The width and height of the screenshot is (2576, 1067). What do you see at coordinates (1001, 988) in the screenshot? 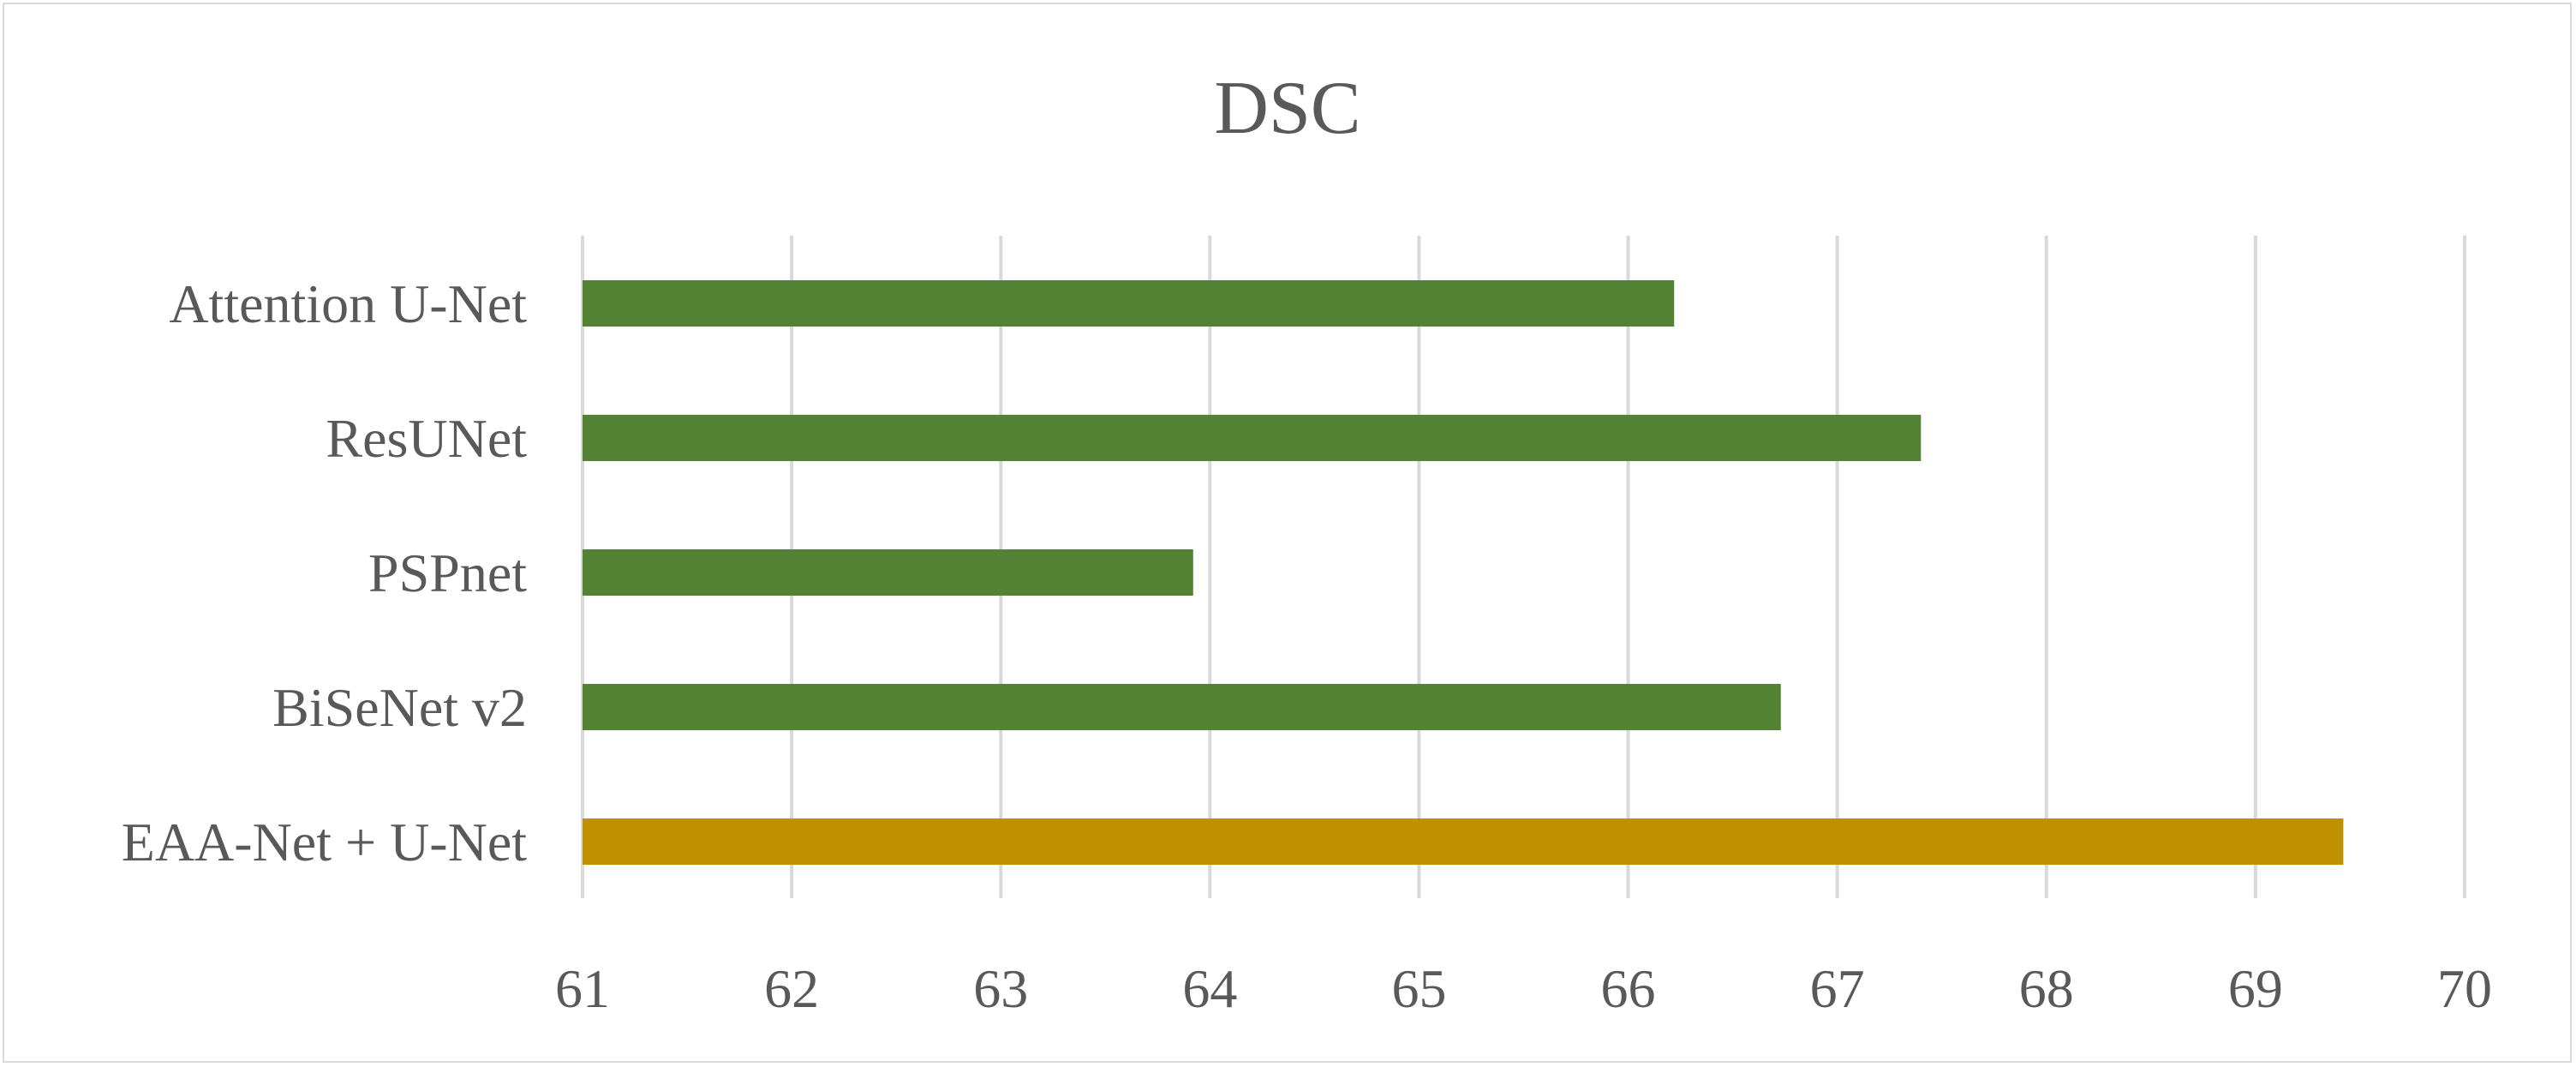
I see `x-tick-label-63: 63` at bounding box center [1001, 988].